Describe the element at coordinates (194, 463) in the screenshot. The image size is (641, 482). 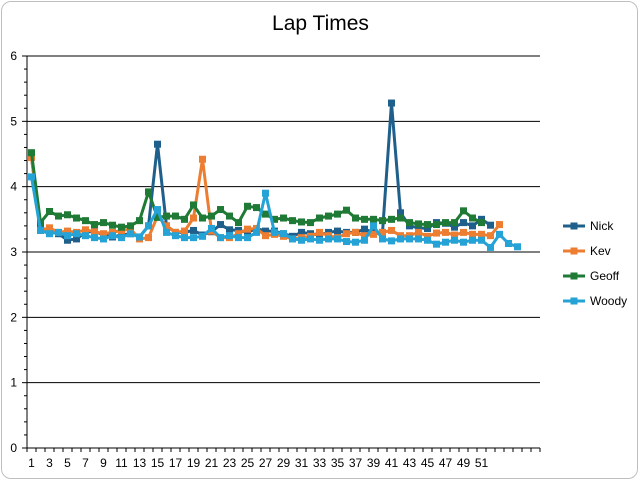
I see `x-tick-label: 19` at that location.